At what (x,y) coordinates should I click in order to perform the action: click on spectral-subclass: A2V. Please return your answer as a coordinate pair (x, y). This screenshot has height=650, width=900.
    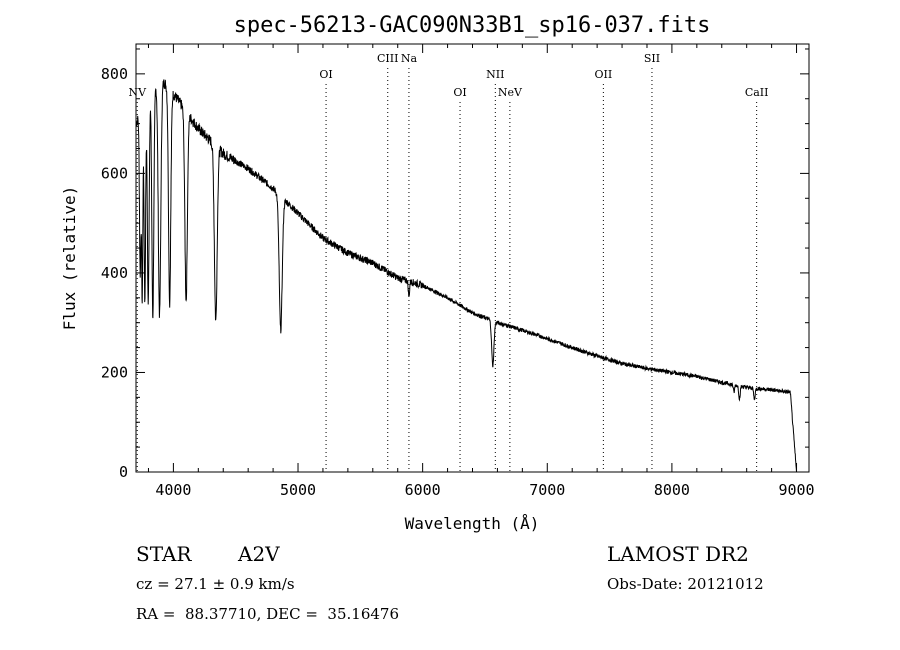
    Looking at the image, I should click on (259, 554).